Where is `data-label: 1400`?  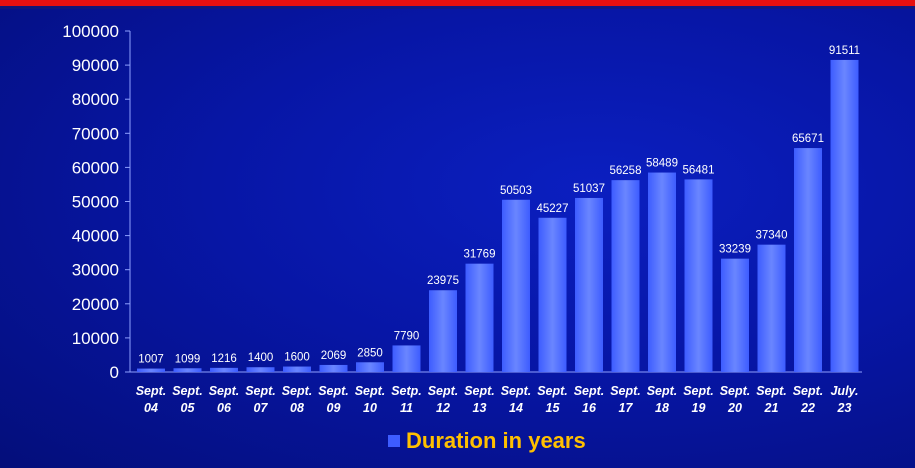 data-label: 1400 is located at coordinates (261, 358).